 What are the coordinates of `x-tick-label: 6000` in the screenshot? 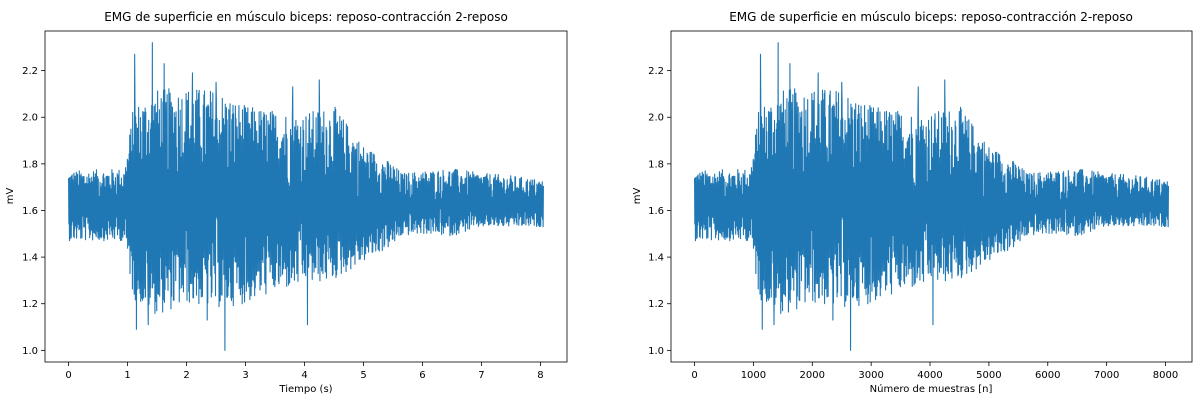 It's located at (1047, 375).